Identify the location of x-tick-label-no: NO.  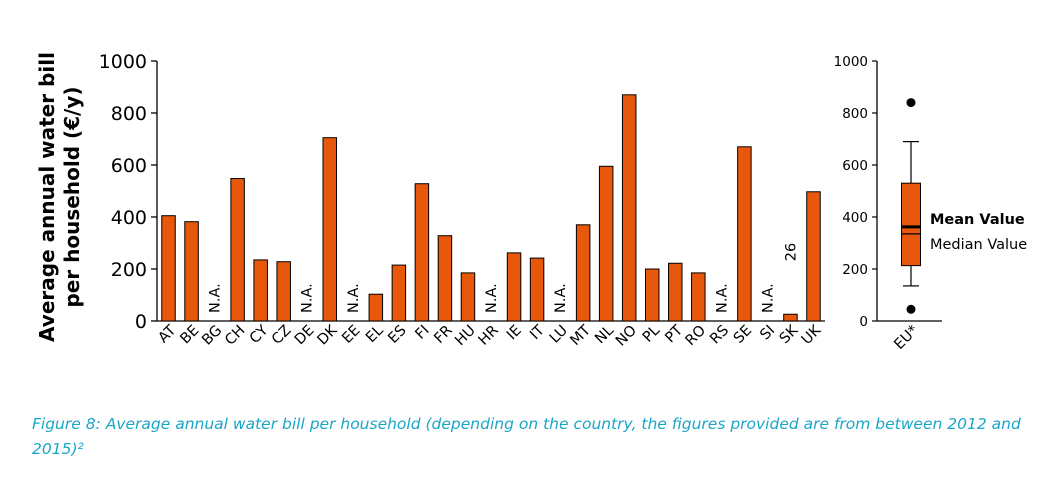
(626, 336).